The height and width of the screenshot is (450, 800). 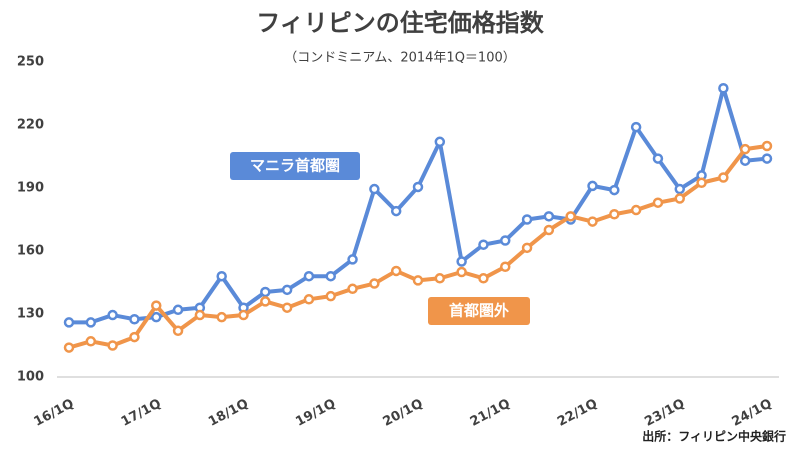 What do you see at coordinates (403, 412) in the screenshot?
I see `x-tick-label: 20/1Q` at bounding box center [403, 412].